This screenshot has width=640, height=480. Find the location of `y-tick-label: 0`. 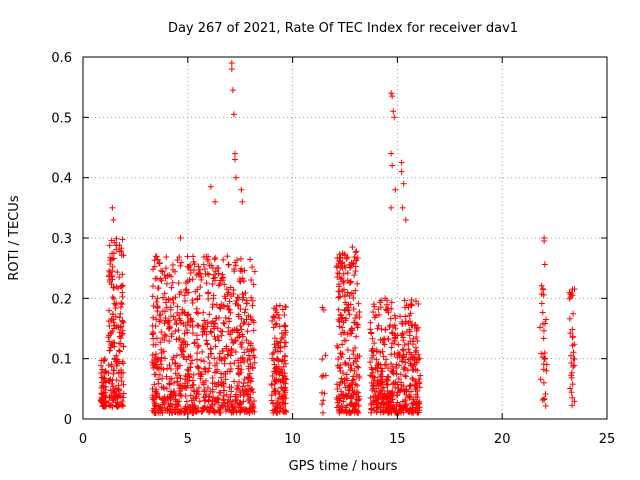

y-tick-label: 0 is located at coordinates (68, 420).